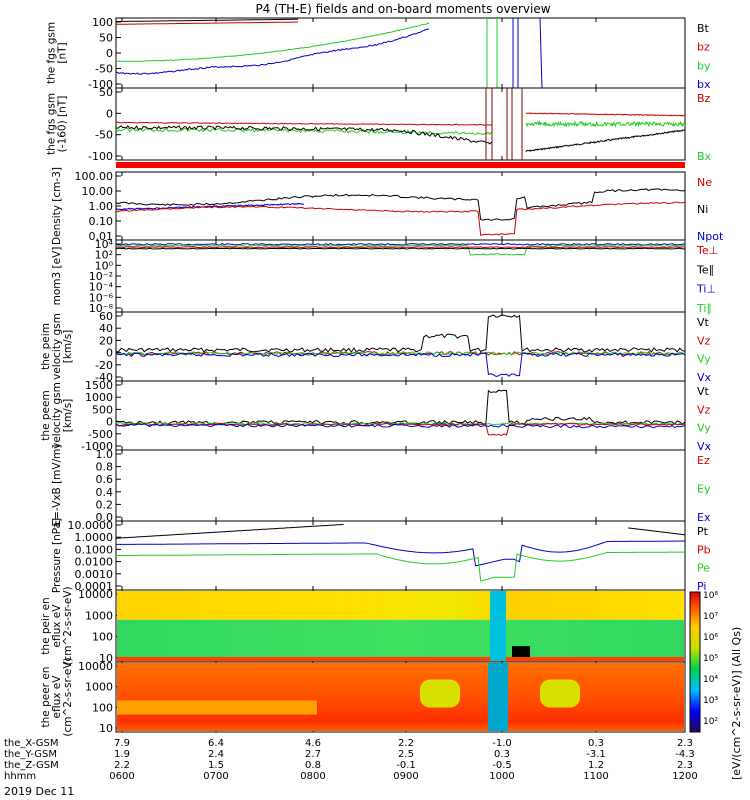 The width and height of the screenshot is (750, 800). I want to click on ephem-value: 2.5, so click(406, 754).